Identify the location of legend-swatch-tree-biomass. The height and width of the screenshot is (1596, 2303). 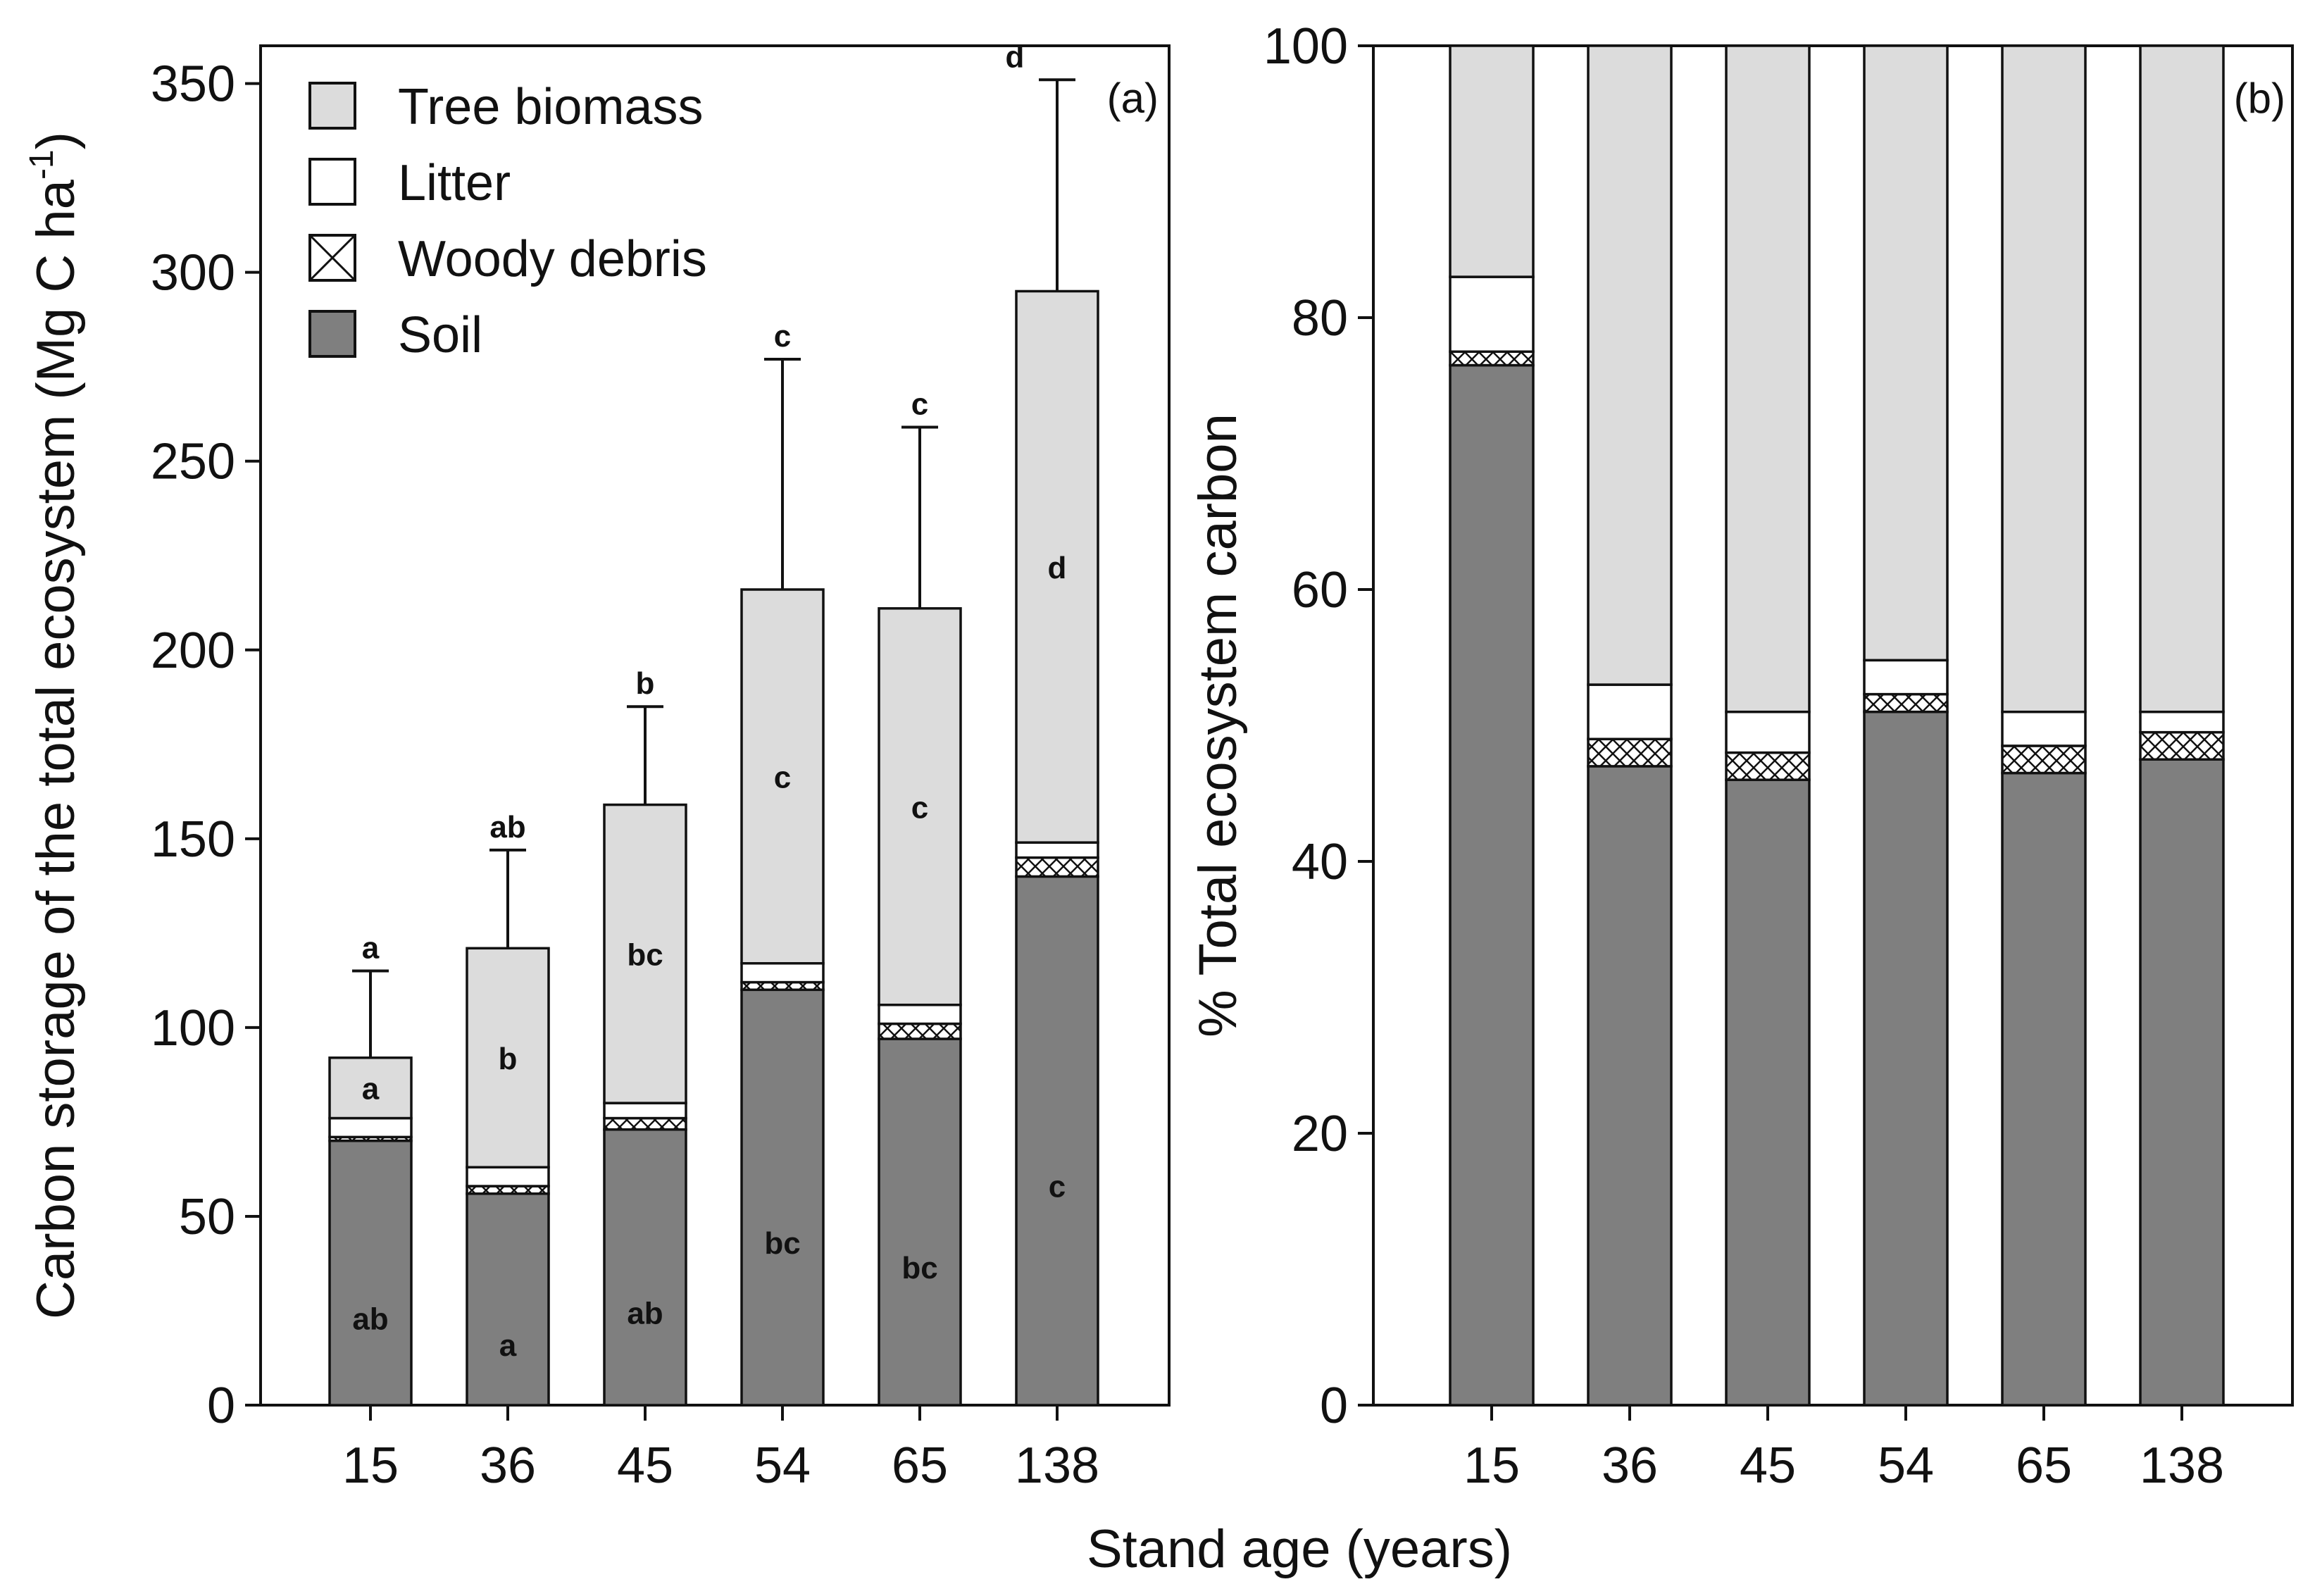
(332, 106).